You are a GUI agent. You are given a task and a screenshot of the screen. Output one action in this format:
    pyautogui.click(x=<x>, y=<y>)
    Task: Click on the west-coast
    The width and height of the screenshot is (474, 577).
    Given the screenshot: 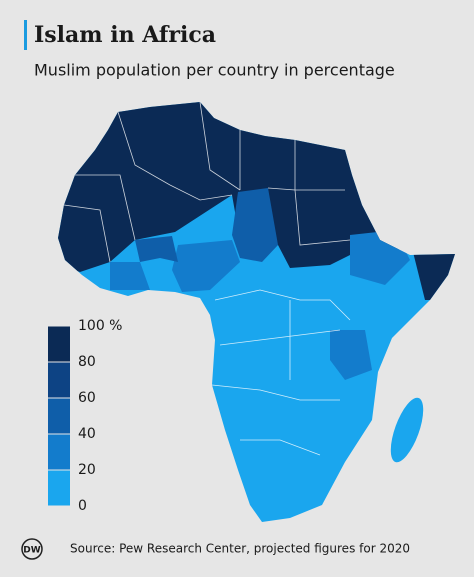 What is the action you would take?
    pyautogui.click(x=130, y=276)
    